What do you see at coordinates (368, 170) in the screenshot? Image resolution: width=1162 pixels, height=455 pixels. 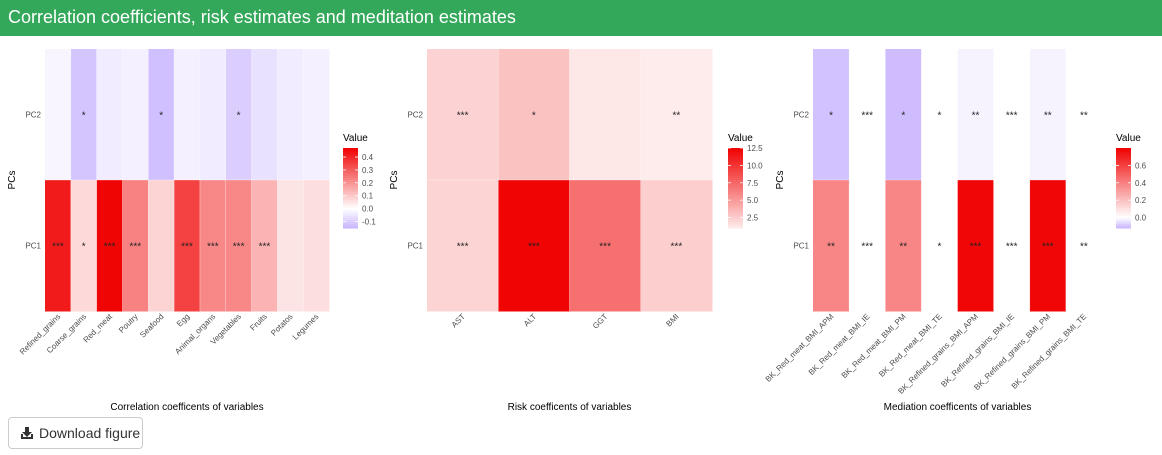 I see `legend-tick-label: 0.3` at bounding box center [368, 170].